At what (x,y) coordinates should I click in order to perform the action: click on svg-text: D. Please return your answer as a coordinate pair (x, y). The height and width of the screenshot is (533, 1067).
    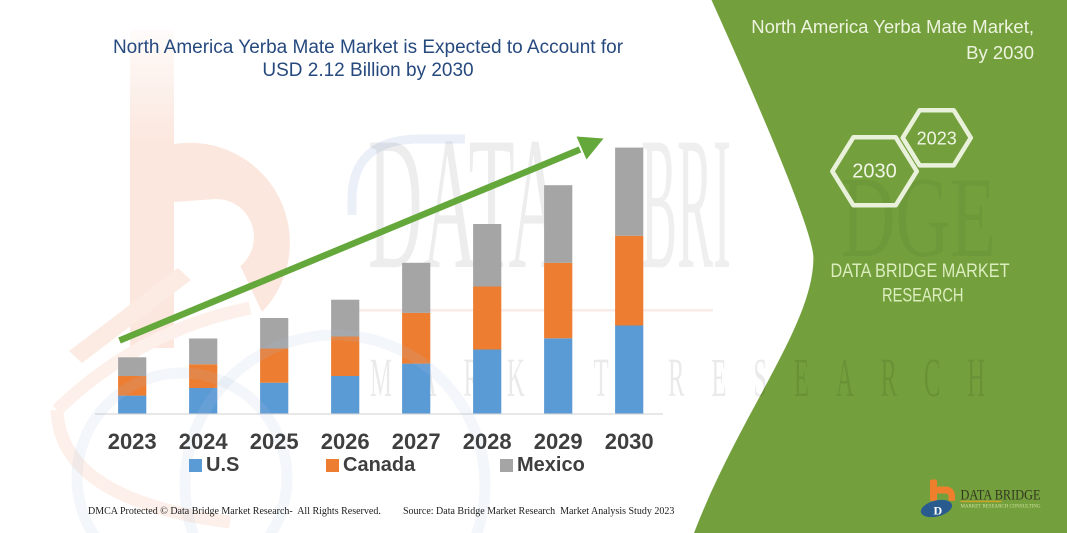
    Looking at the image, I should click on (938, 511).